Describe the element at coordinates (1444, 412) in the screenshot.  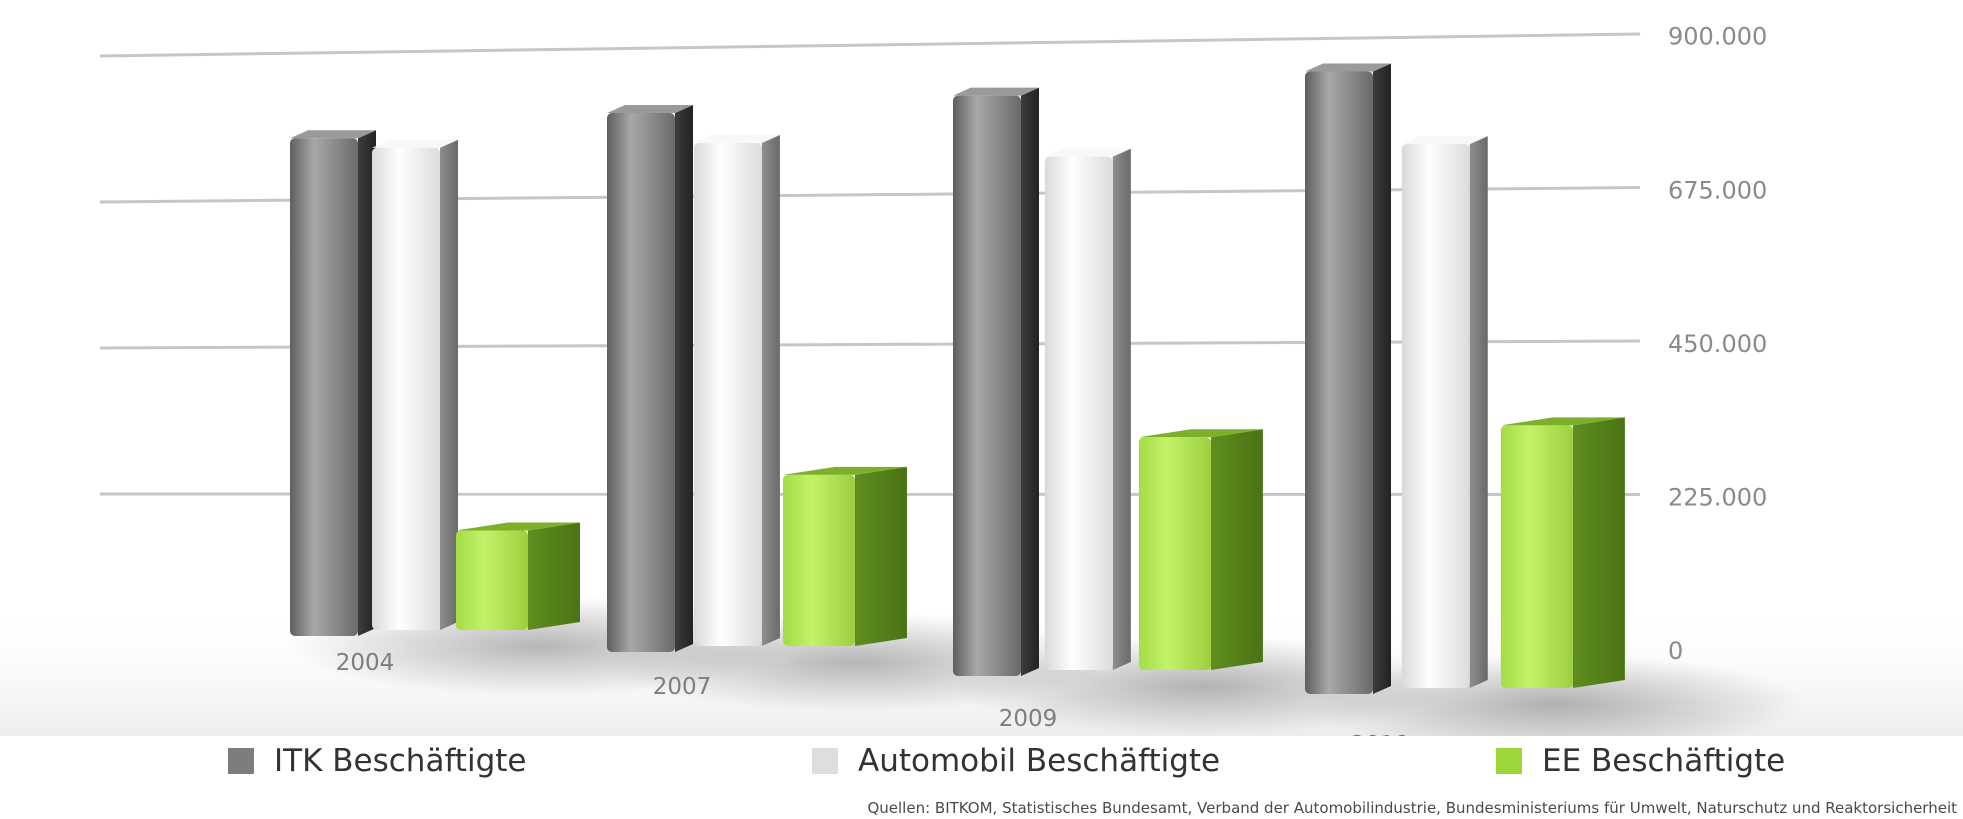
I see `bar-automobil-2010` at that location.